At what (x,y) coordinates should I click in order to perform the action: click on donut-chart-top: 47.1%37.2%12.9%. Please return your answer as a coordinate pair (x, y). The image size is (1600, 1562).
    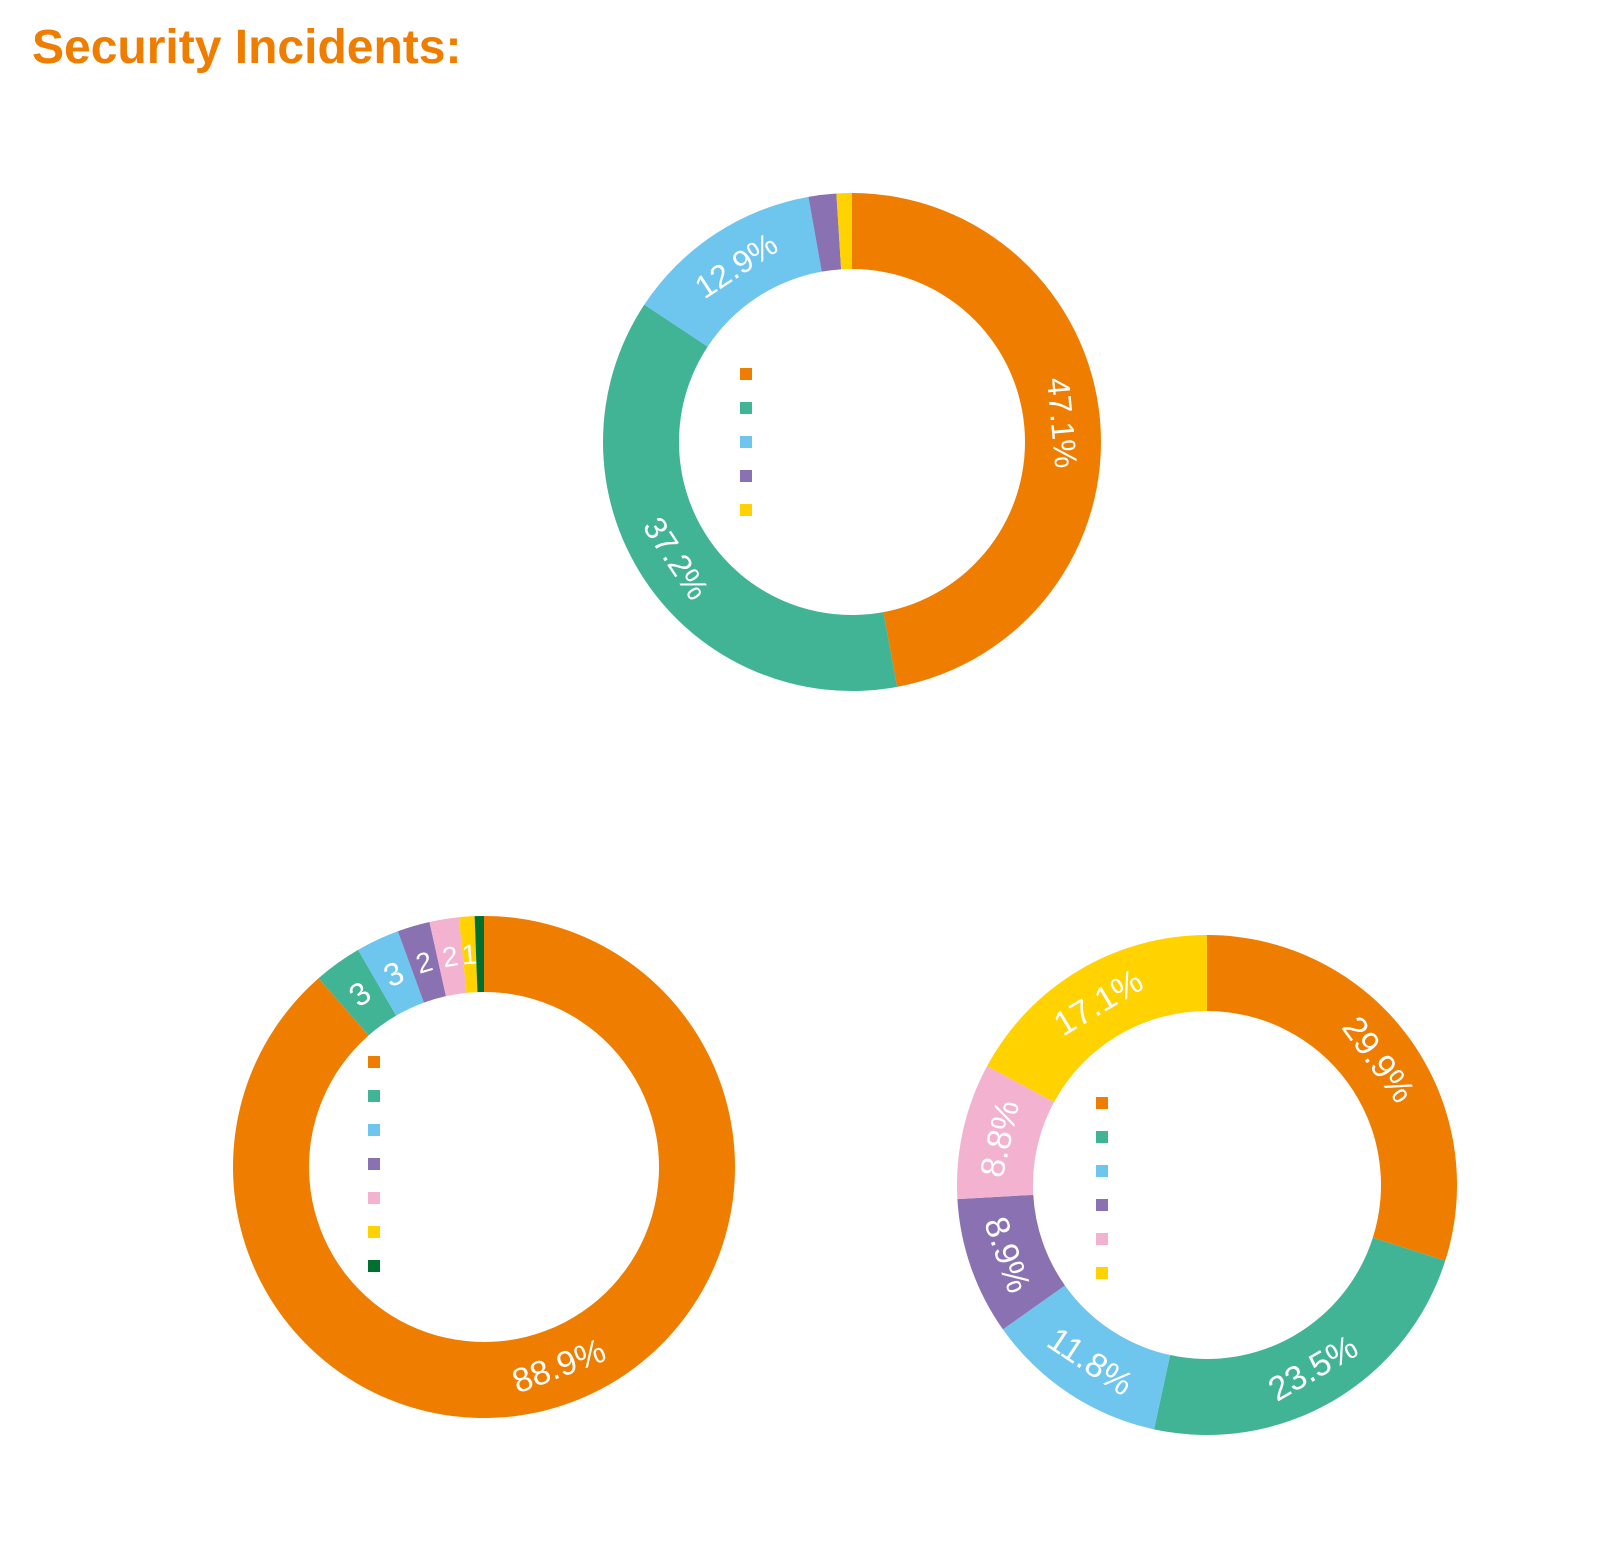
    Looking at the image, I should click on (852, 442).